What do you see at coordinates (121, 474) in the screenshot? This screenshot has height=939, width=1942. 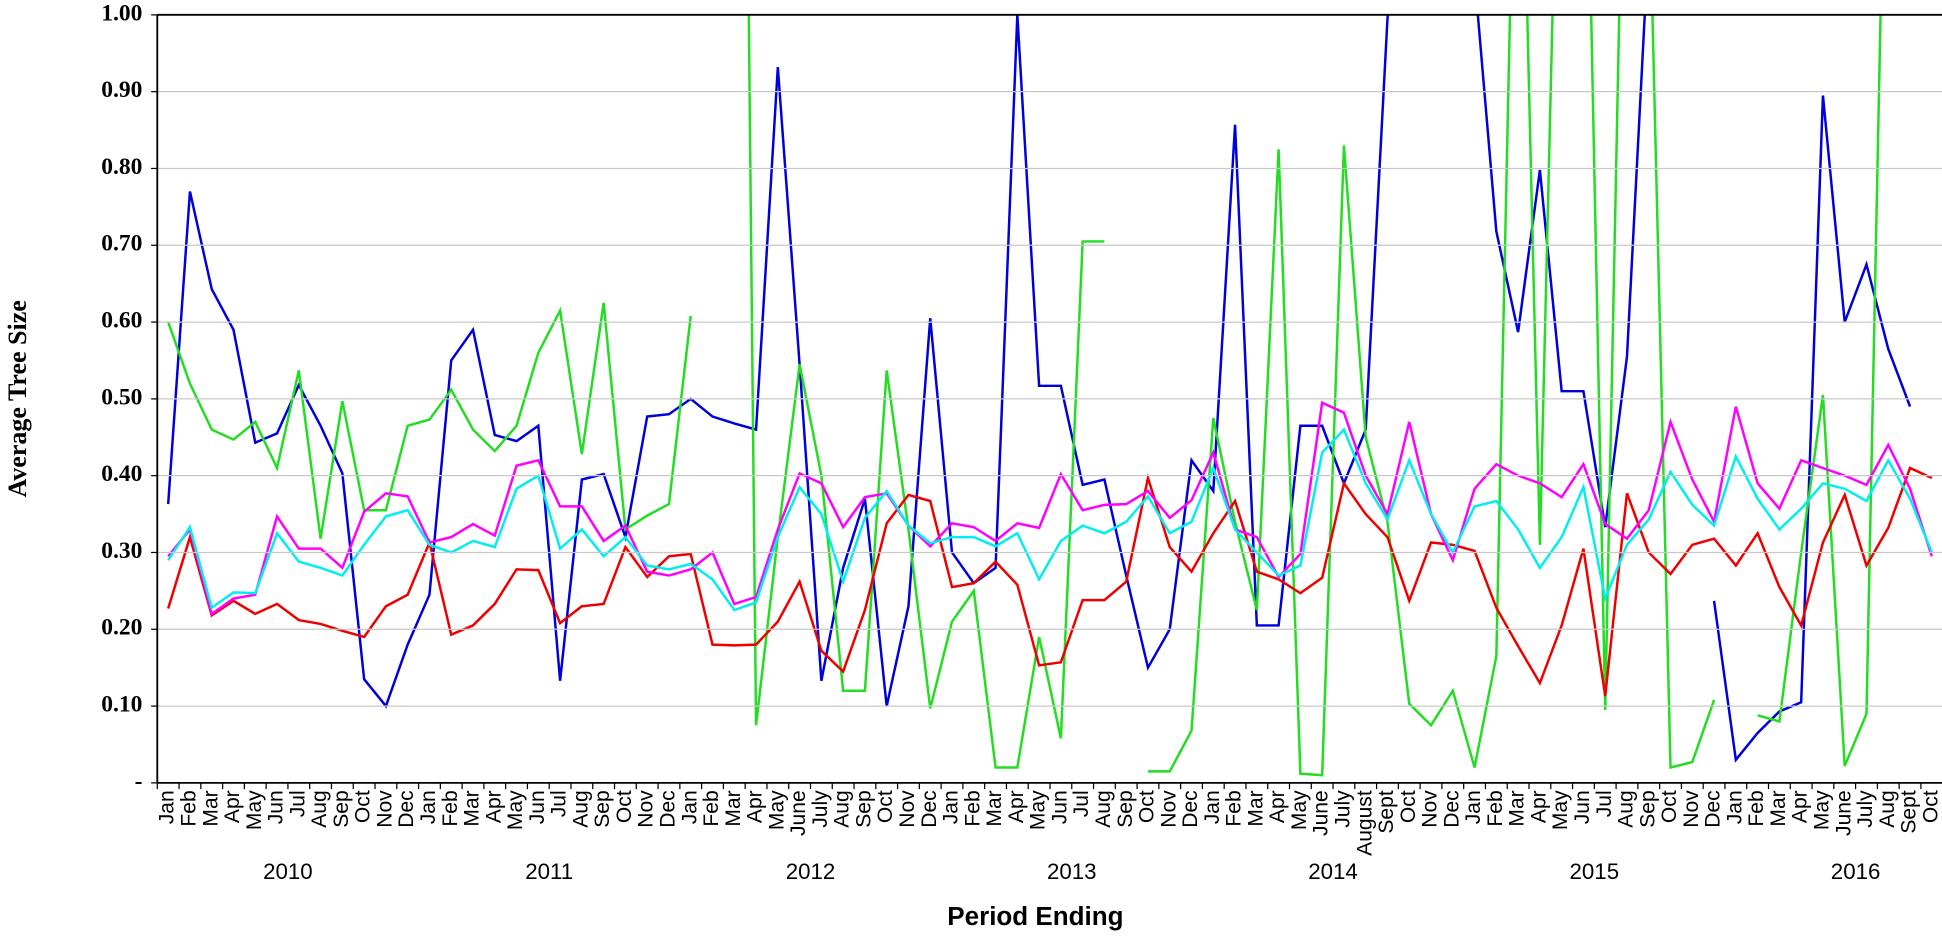 I see `y-tick-label: 0.40` at bounding box center [121, 474].